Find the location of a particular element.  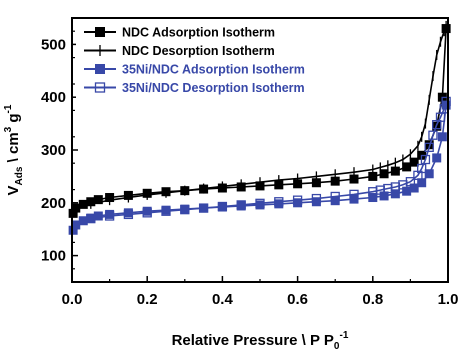

x-tick-label: 0.2 is located at coordinates (147, 299).